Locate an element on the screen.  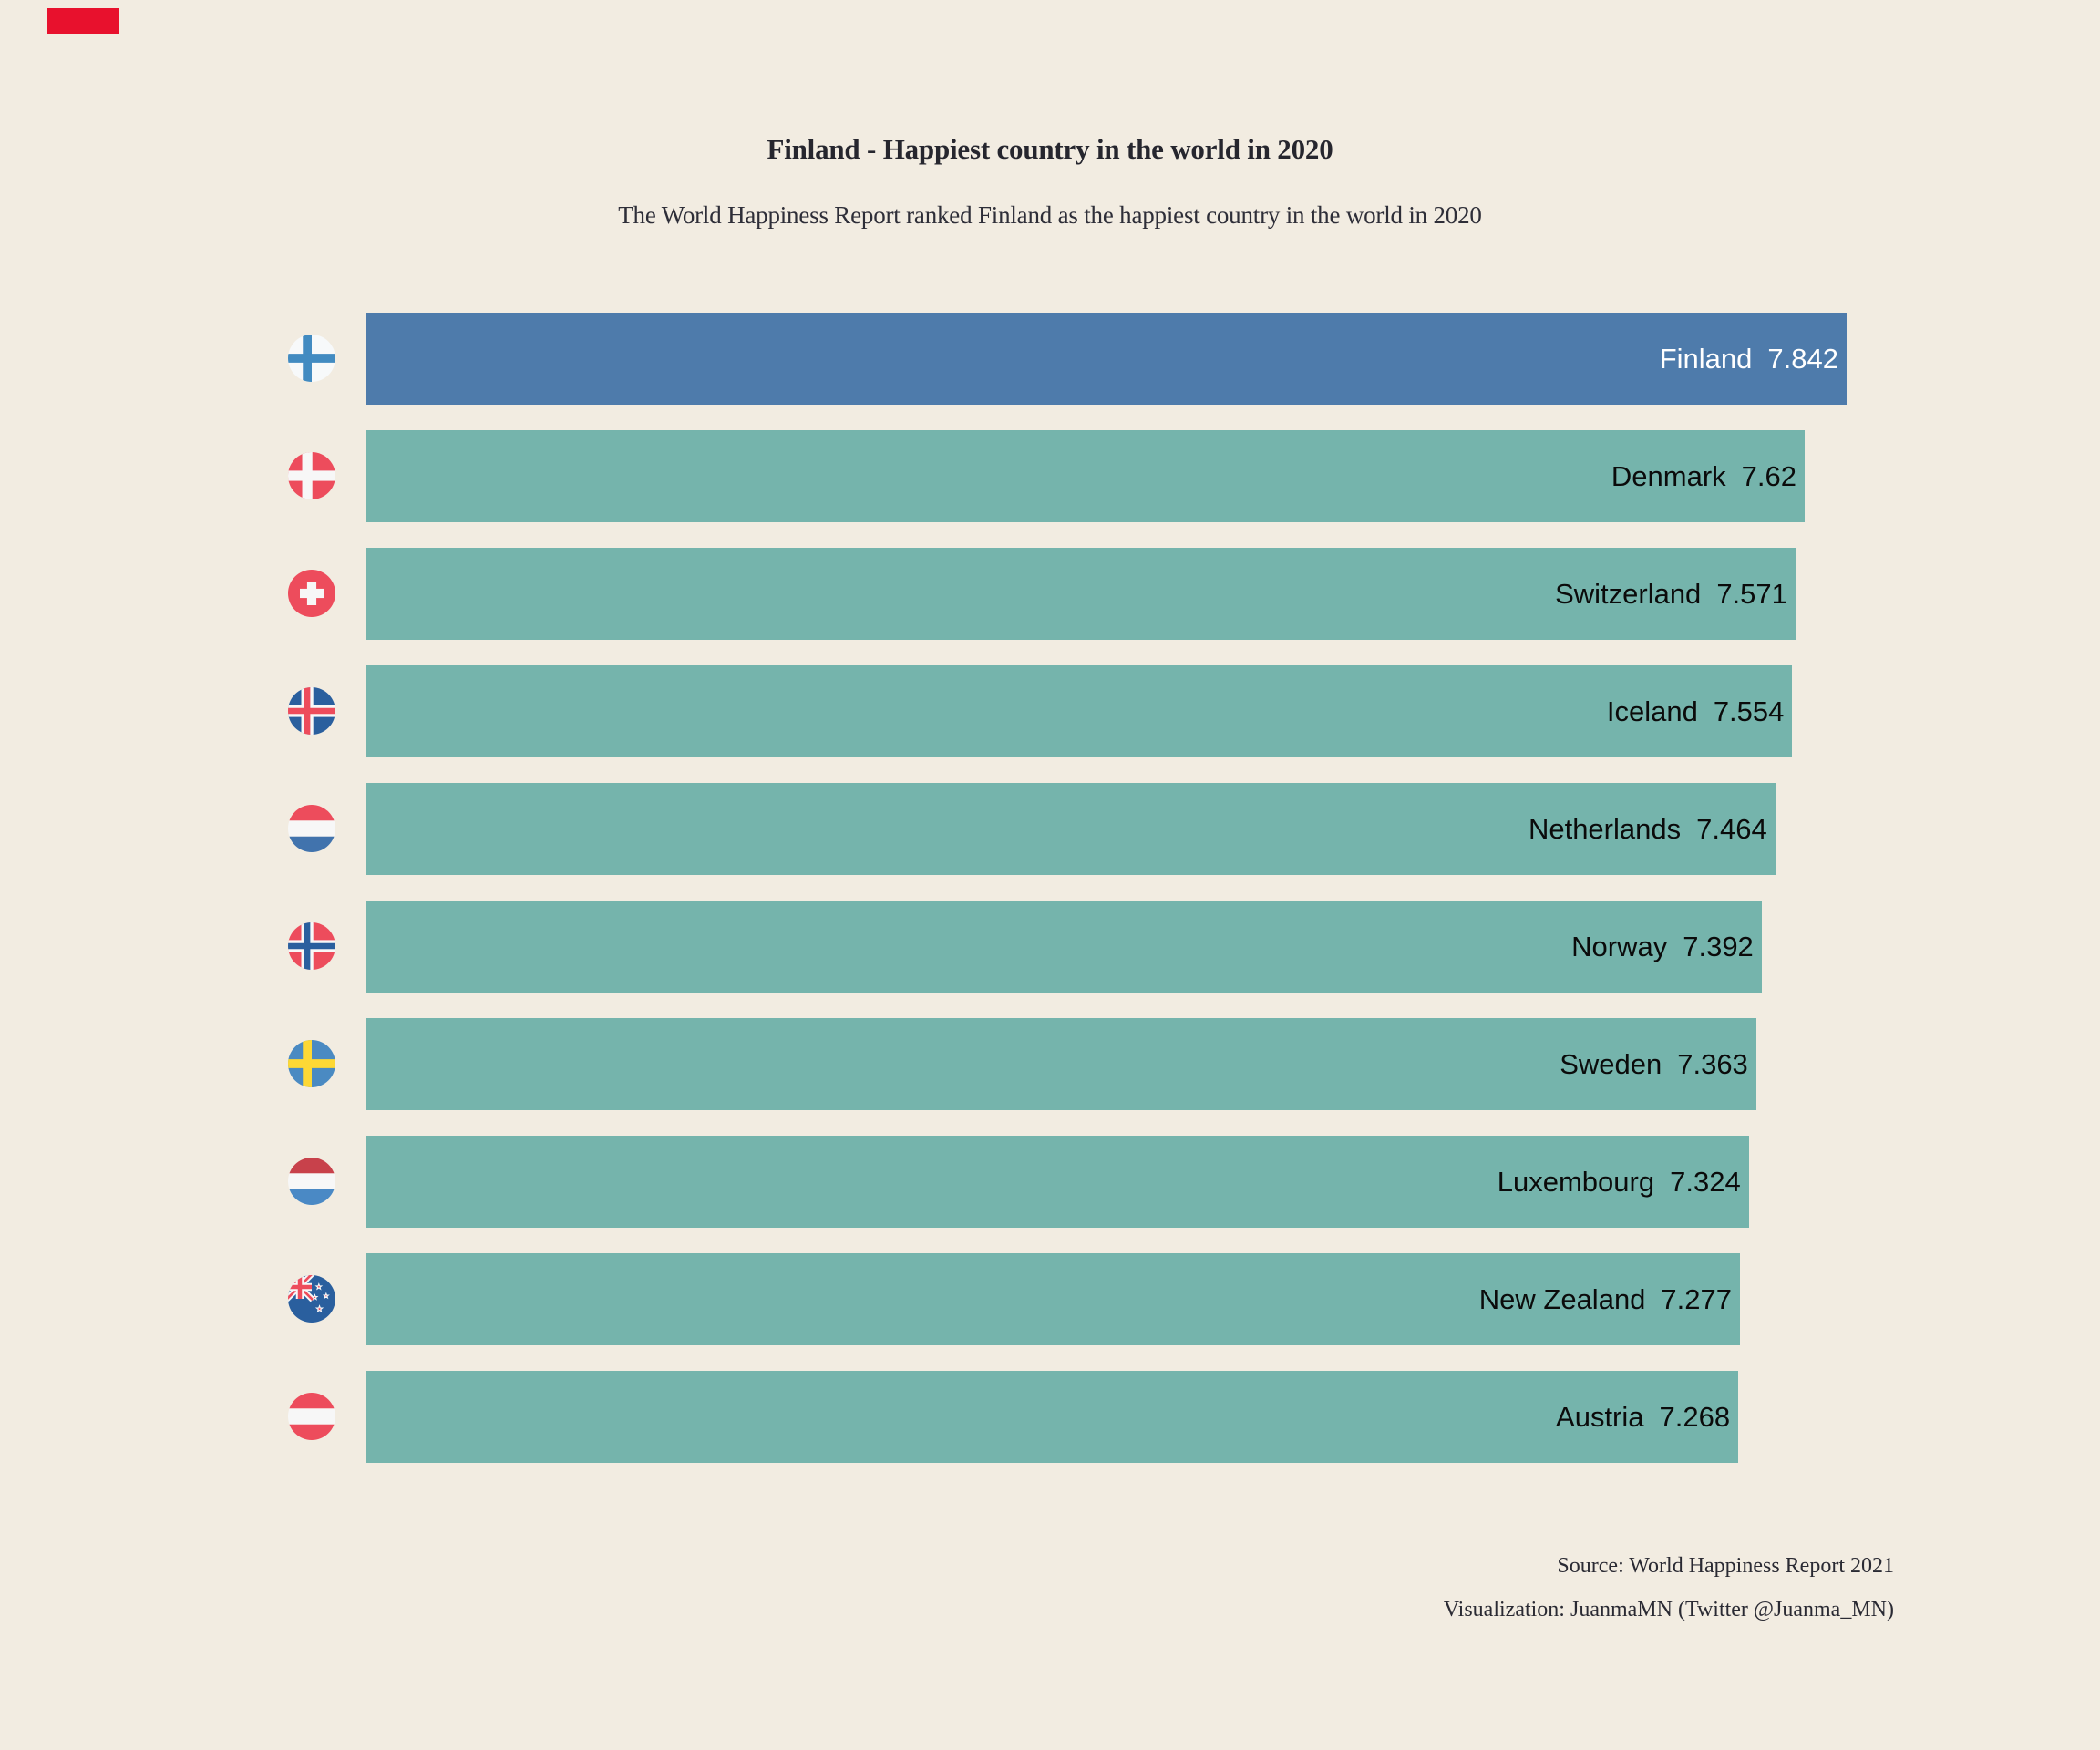
luxembourg-flag-icon is located at coordinates (311, 1181).